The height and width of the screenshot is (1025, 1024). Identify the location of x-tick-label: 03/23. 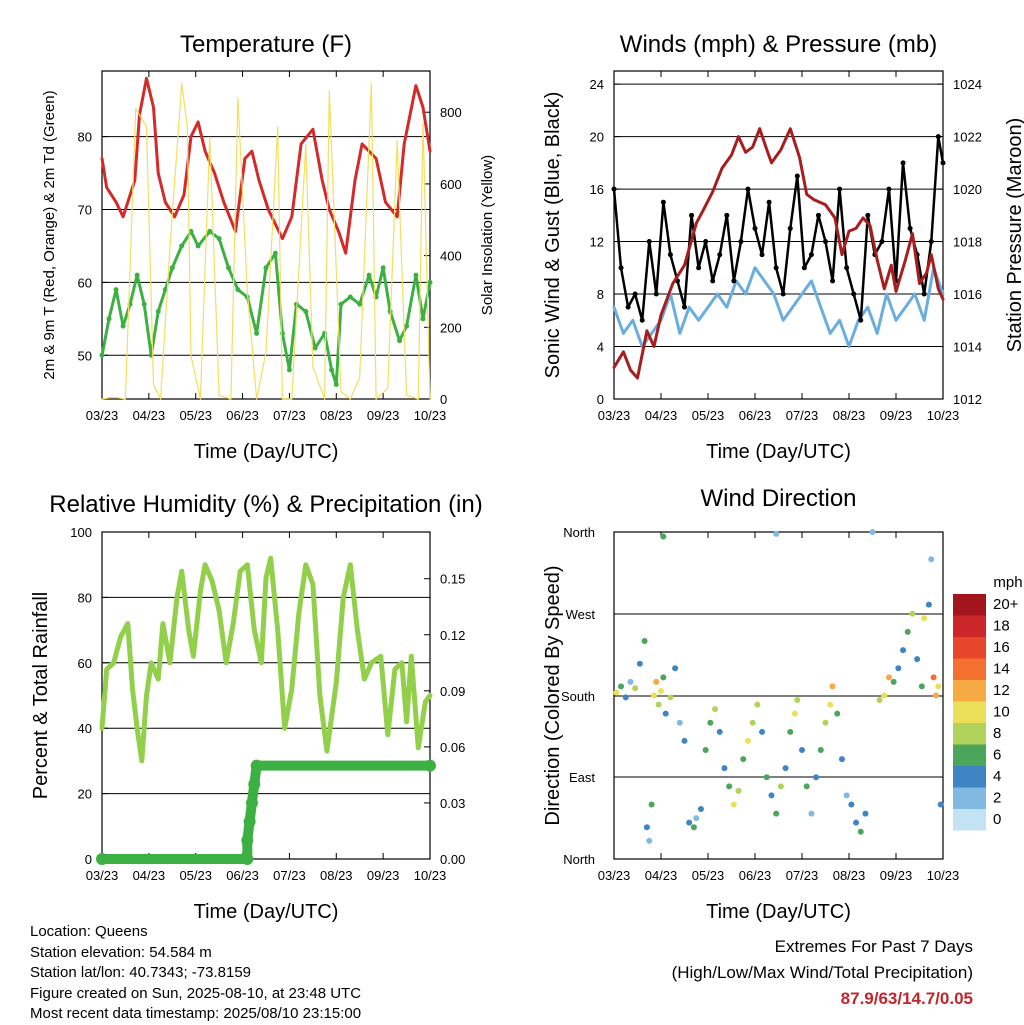
(614, 415).